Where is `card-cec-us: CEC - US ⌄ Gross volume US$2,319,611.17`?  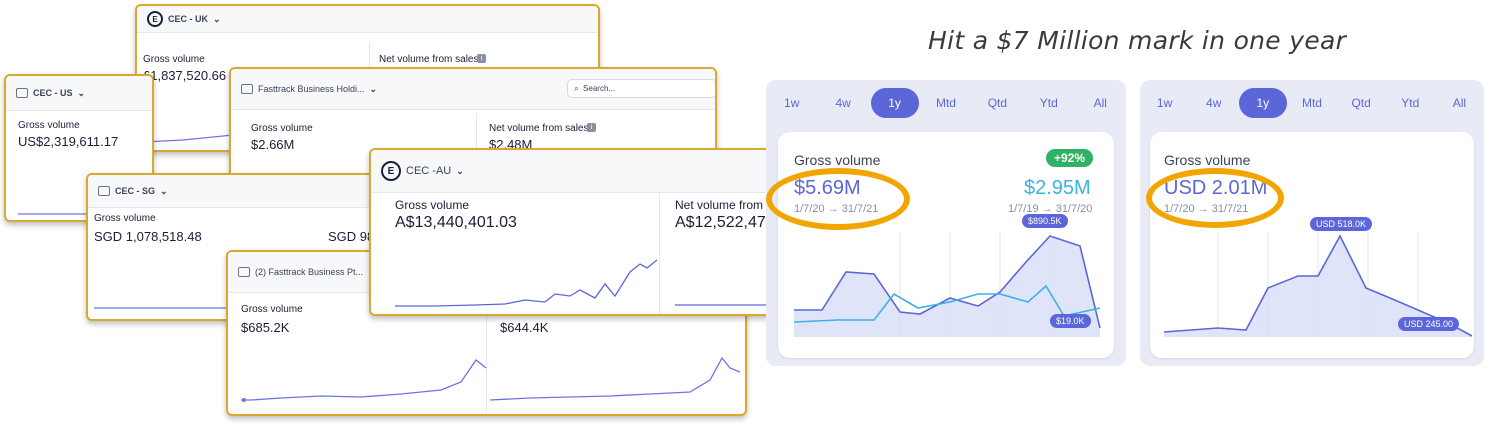
card-cec-us: CEC - US ⌄ Gross volume US$2,319,611.17 is located at coordinates (79, 148).